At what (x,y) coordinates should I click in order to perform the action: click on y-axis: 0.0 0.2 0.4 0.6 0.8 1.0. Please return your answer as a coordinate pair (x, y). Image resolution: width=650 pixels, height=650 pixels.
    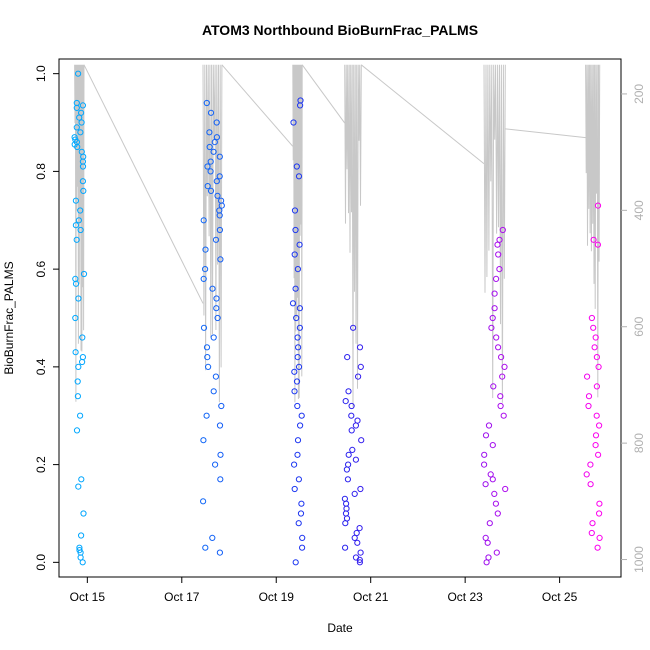
    Looking at the image, I should click on (46, 318).